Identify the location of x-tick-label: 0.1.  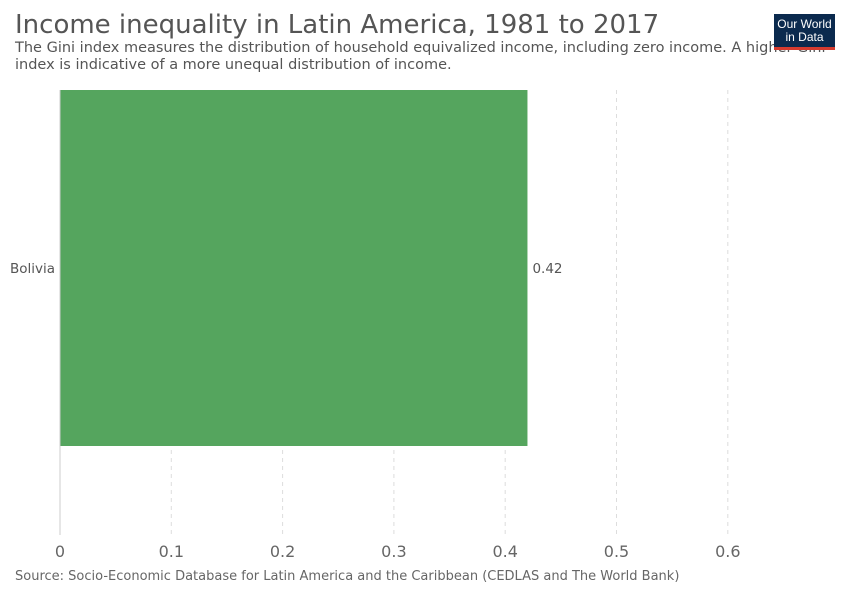
(171, 551).